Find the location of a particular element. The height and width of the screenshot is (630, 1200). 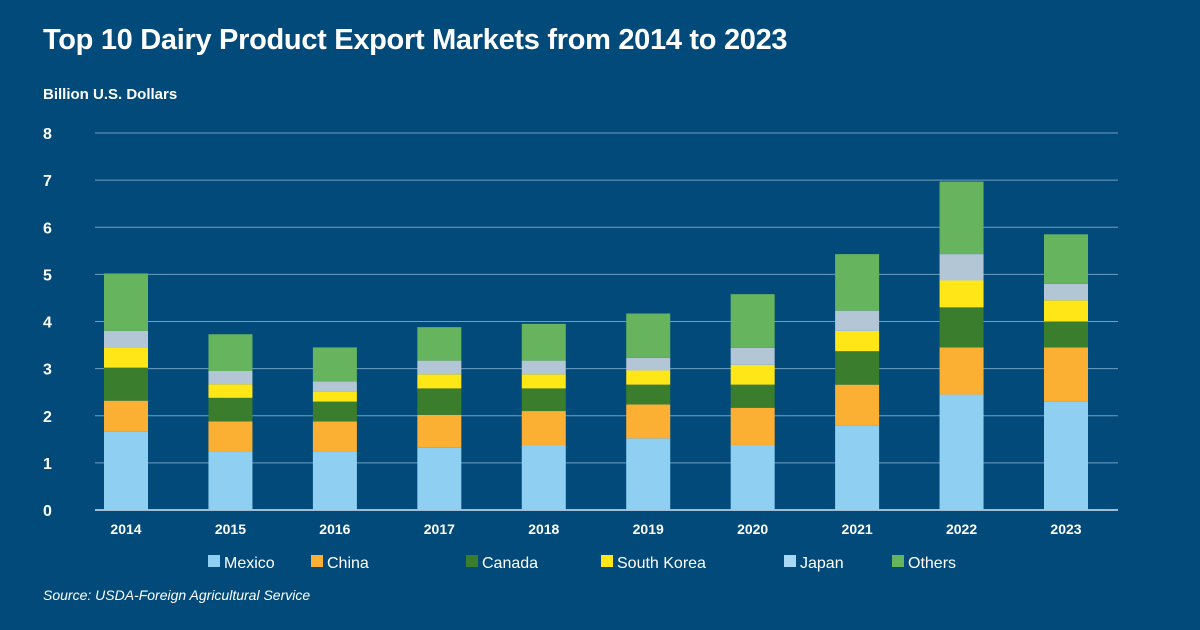

x-tick-label: 2021 is located at coordinates (857, 529).